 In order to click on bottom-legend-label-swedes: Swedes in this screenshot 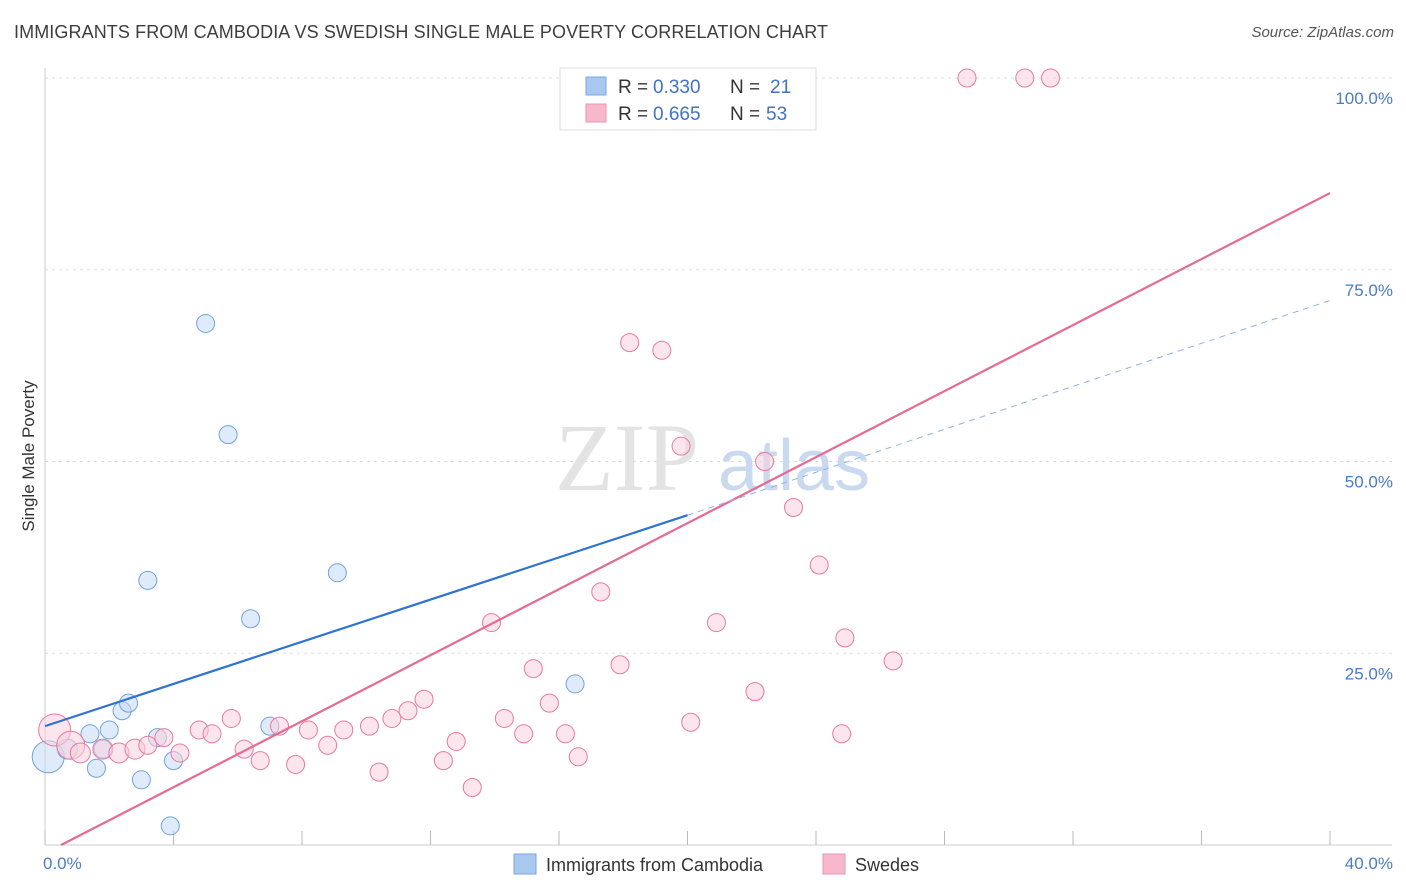, I will do `click(887, 865)`.